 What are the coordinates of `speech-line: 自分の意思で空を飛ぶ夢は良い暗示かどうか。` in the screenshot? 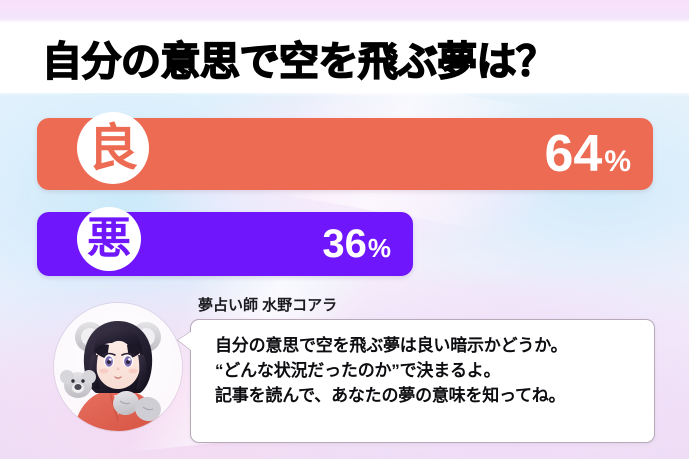 It's located at (391, 345).